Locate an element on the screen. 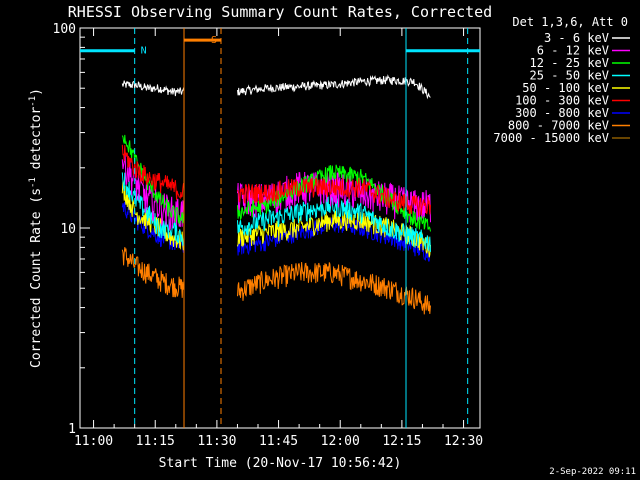 The width and height of the screenshot is (640, 480). legend-label-8: 800 - 7000 keV is located at coordinates (558, 126).